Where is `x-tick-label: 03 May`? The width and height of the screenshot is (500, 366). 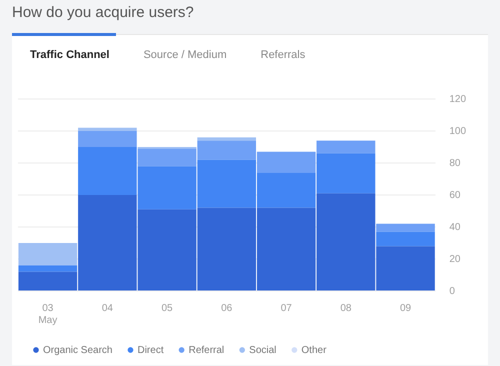
x-tick-label: 03 May is located at coordinates (48, 314).